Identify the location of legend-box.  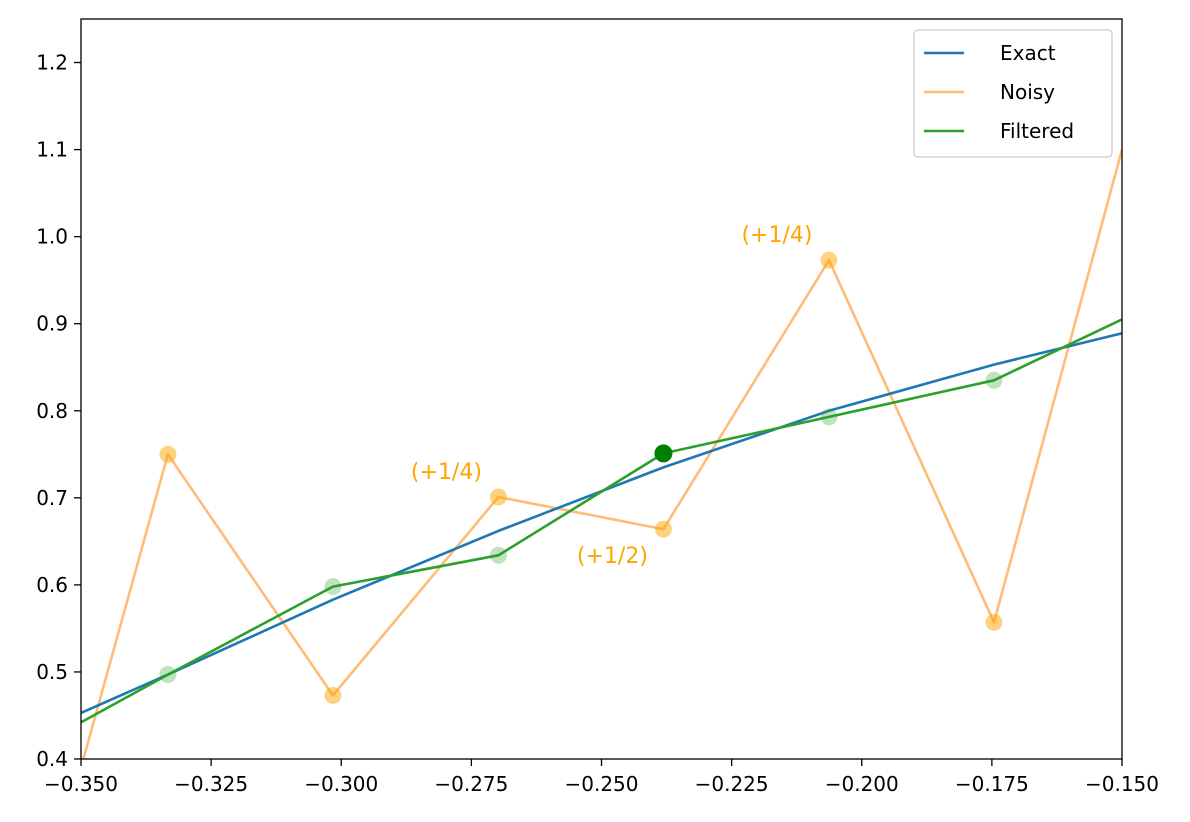
(1013, 93).